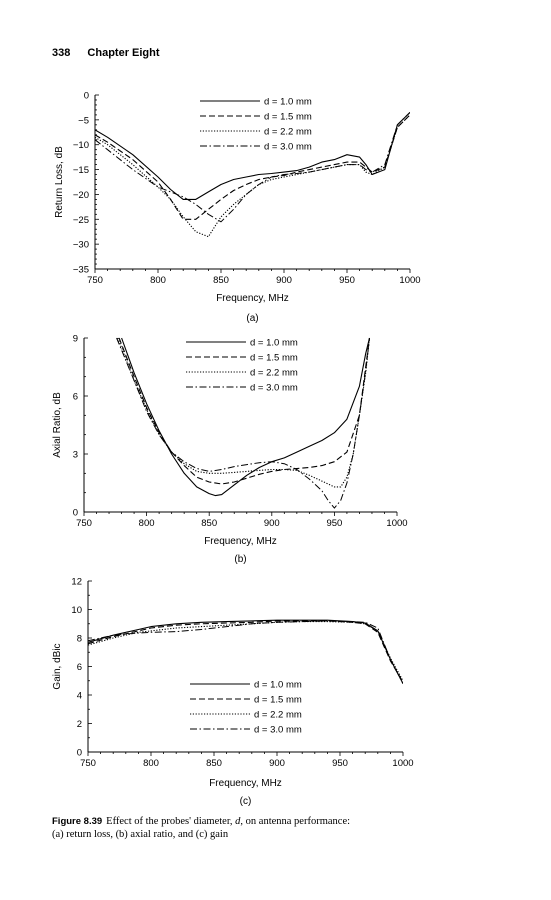 Image resolution: width=551 pixels, height=900 pixels. What do you see at coordinates (77, 821) in the screenshot?
I see `figure-label: Figure 8.39` at bounding box center [77, 821].